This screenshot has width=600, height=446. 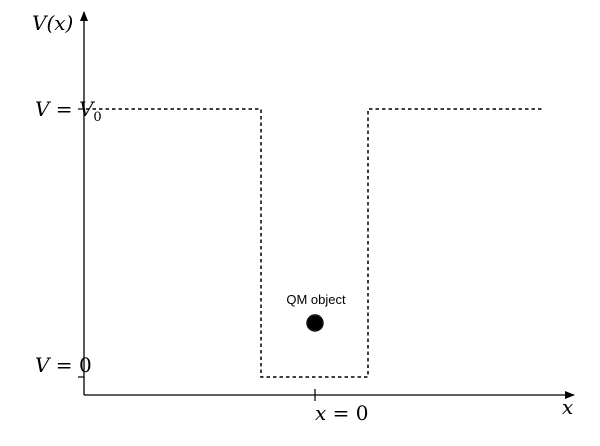 I want to click on level-label-v-zero: V = 0, so click(x=58, y=365).